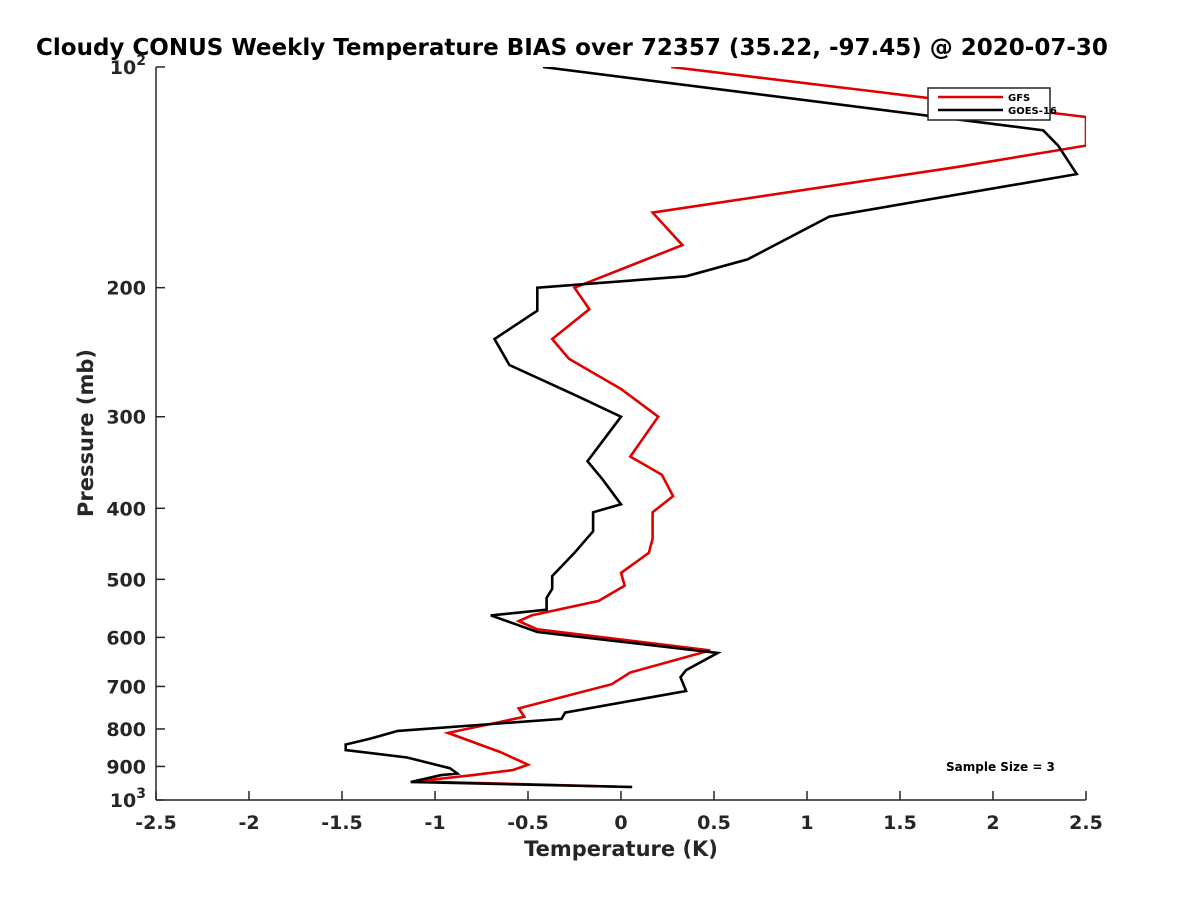 This screenshot has width=1200, height=900. I want to click on legend-label-gfs: GFS, so click(1019, 98).